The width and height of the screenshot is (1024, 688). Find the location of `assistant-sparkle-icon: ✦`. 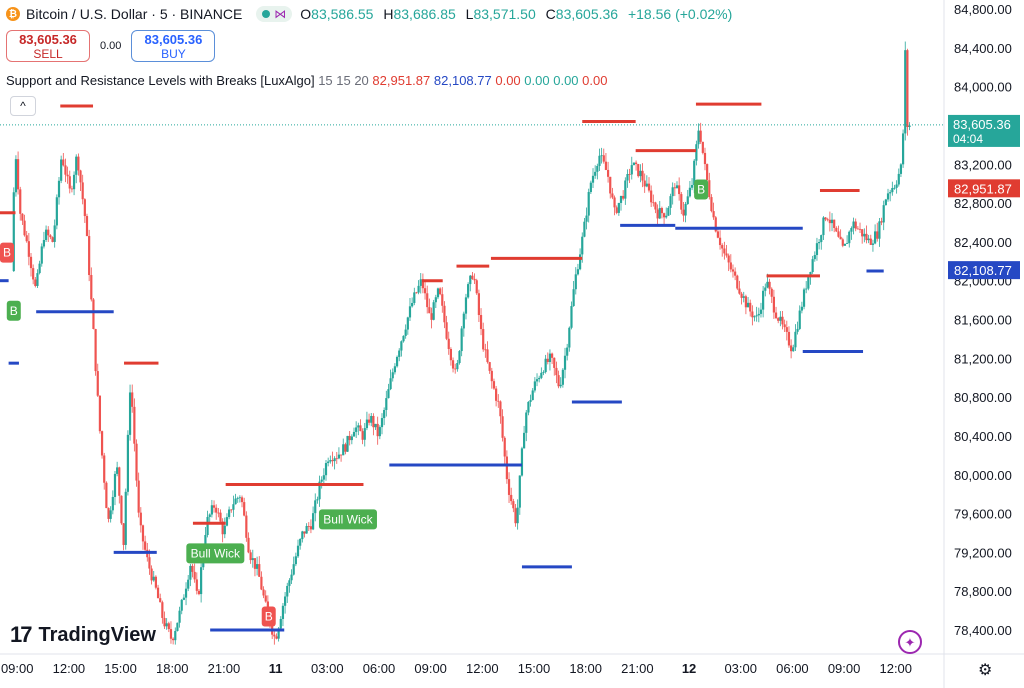

assistant-sparkle-icon: ✦ is located at coordinates (910, 642).